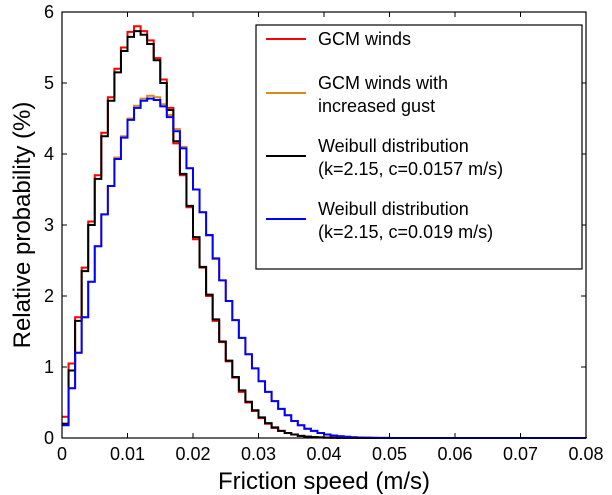  Describe the element at coordinates (62, 454) in the screenshot. I see `x-tick-label: 0` at that location.